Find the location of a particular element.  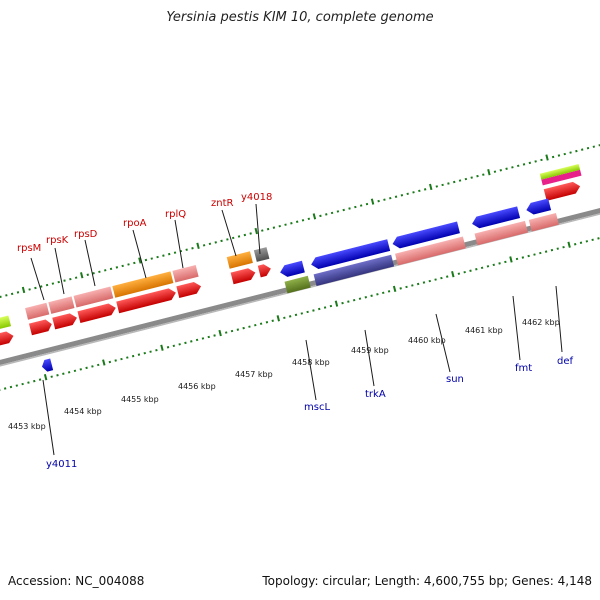

gene-label-zntR: zntR is located at coordinates (222, 203).